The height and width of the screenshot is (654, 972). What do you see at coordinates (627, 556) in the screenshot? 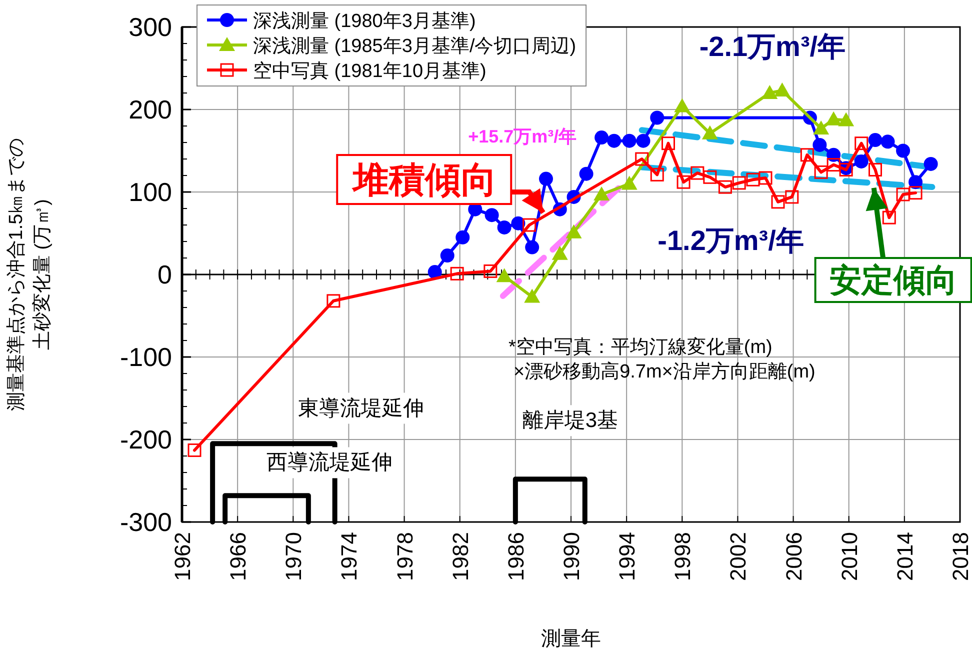
I see `x-tick-label: 1994` at bounding box center [627, 556].